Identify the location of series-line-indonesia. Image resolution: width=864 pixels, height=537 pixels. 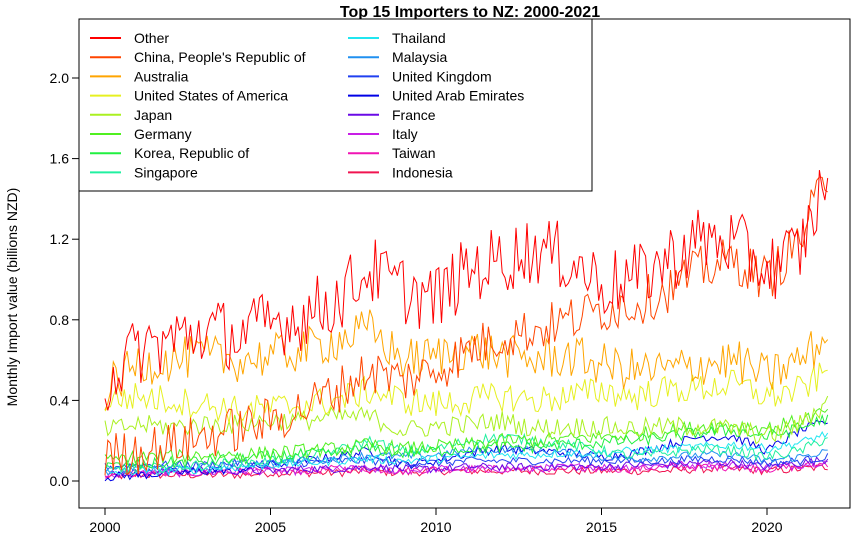
(466, 472).